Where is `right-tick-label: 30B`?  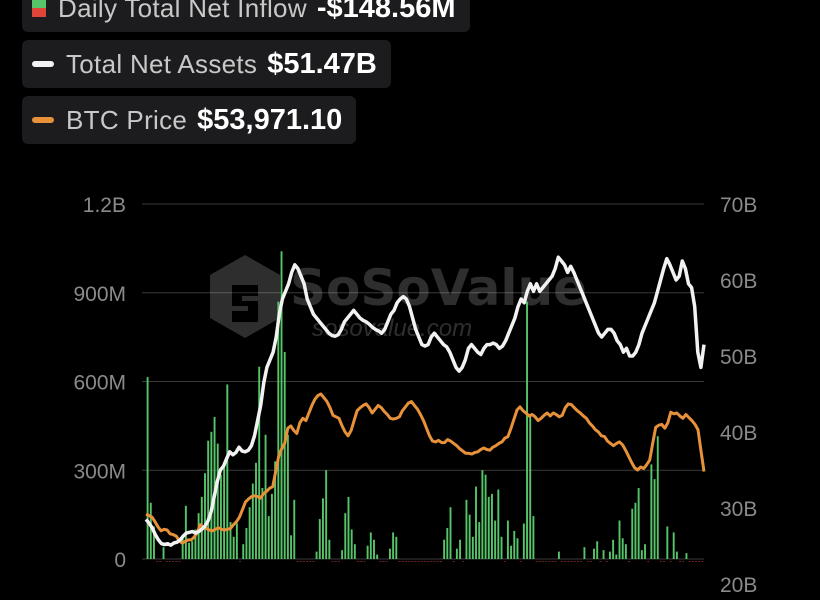
right-tick-label: 30B is located at coordinates (738, 509).